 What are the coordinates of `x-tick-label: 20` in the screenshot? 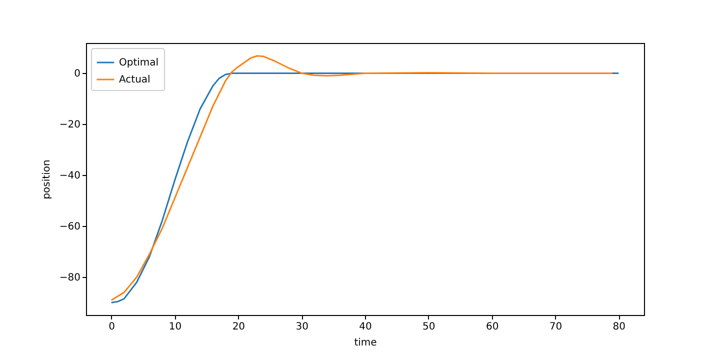 It's located at (239, 327).